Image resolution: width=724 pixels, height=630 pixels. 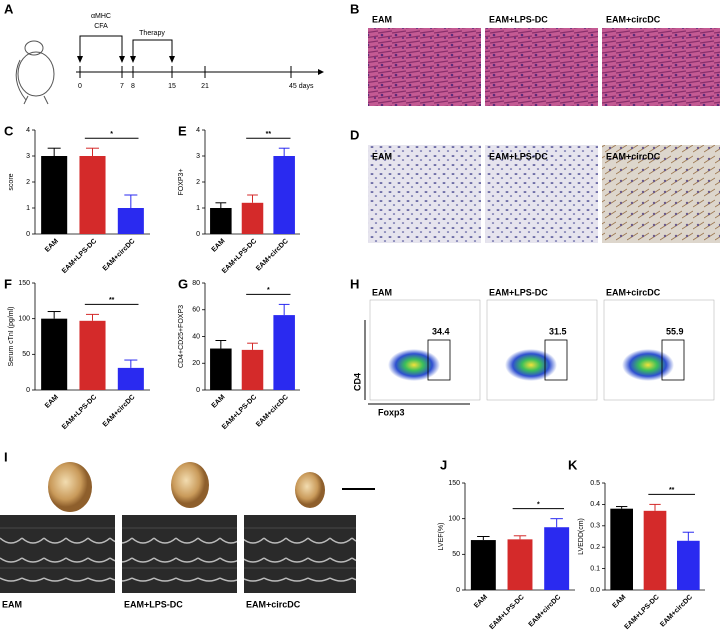 I want to click on histology-image, so click(x=541, y=67).